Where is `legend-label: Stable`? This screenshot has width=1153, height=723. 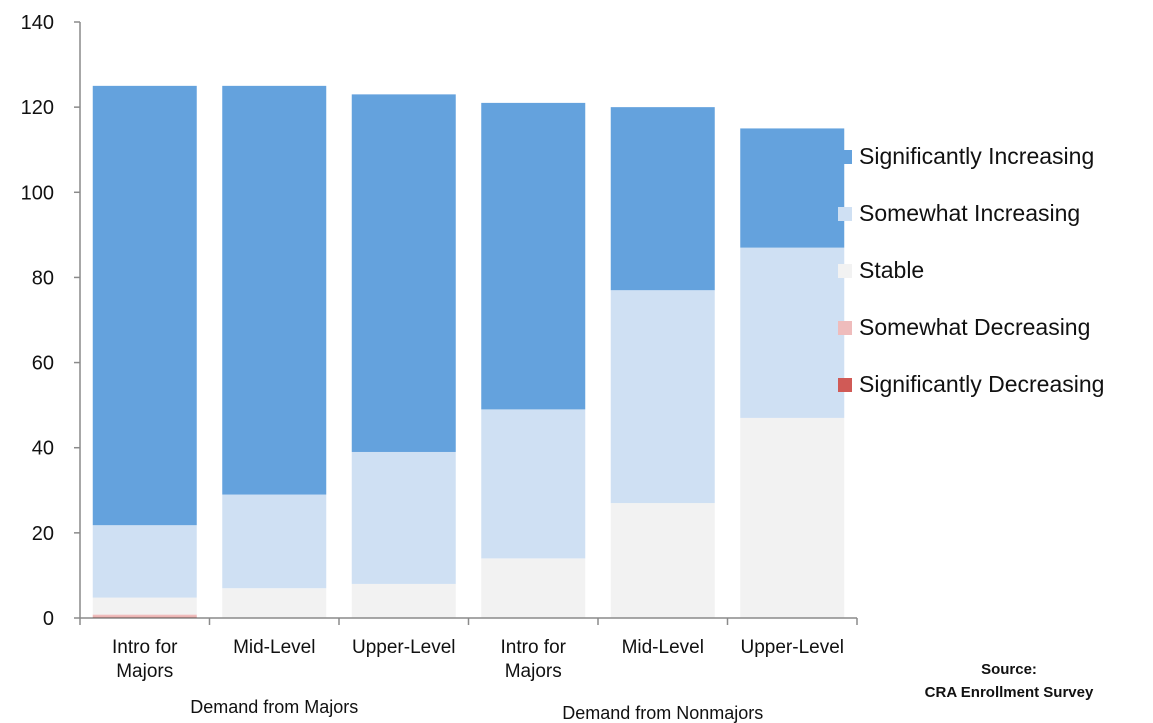 legend-label: Stable is located at coordinates (892, 270).